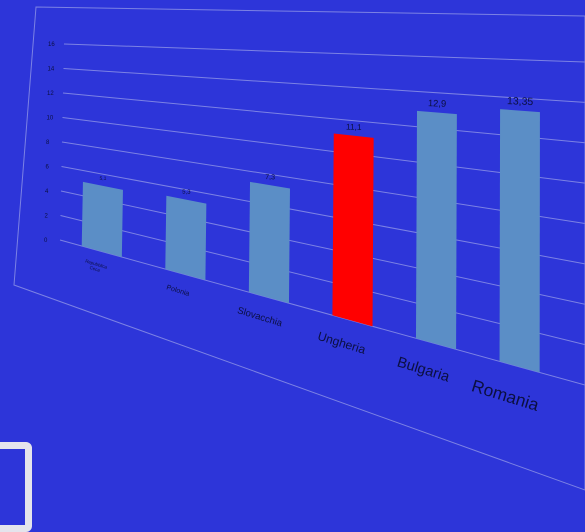  I want to click on x-tick-label-line: Bulgaria, so click(423, 370).